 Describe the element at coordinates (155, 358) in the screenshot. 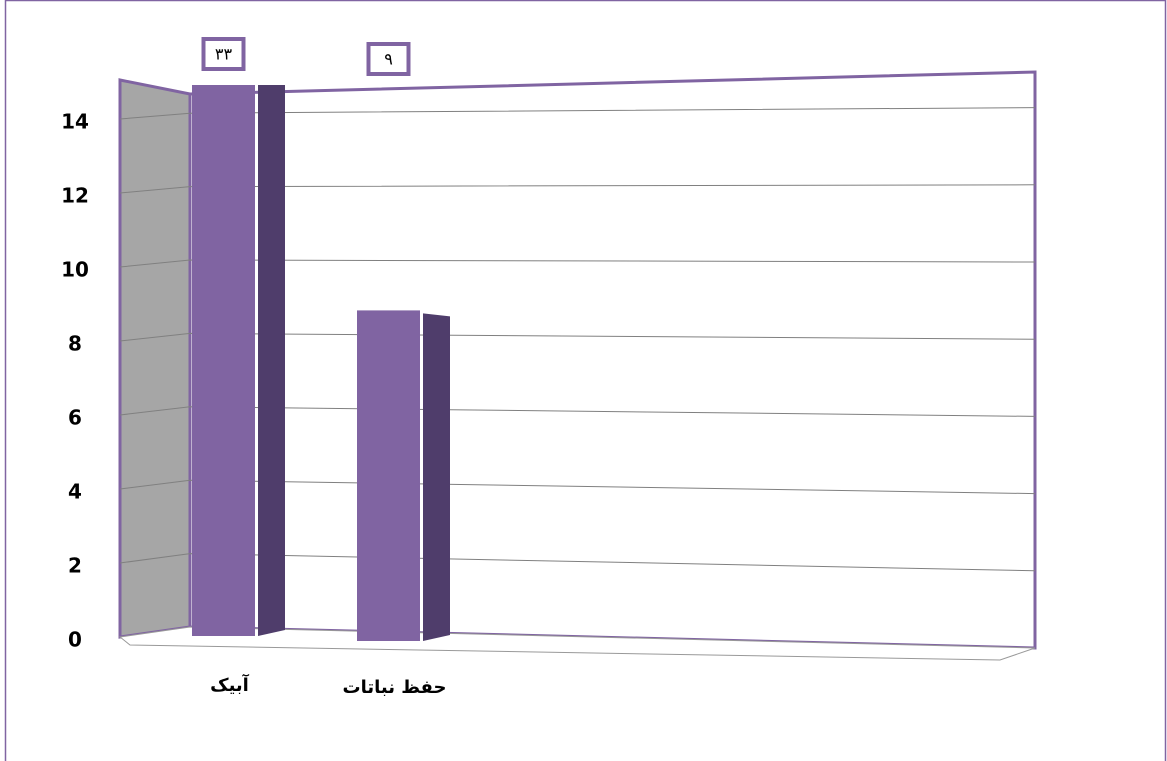

I see `side-wall` at that location.